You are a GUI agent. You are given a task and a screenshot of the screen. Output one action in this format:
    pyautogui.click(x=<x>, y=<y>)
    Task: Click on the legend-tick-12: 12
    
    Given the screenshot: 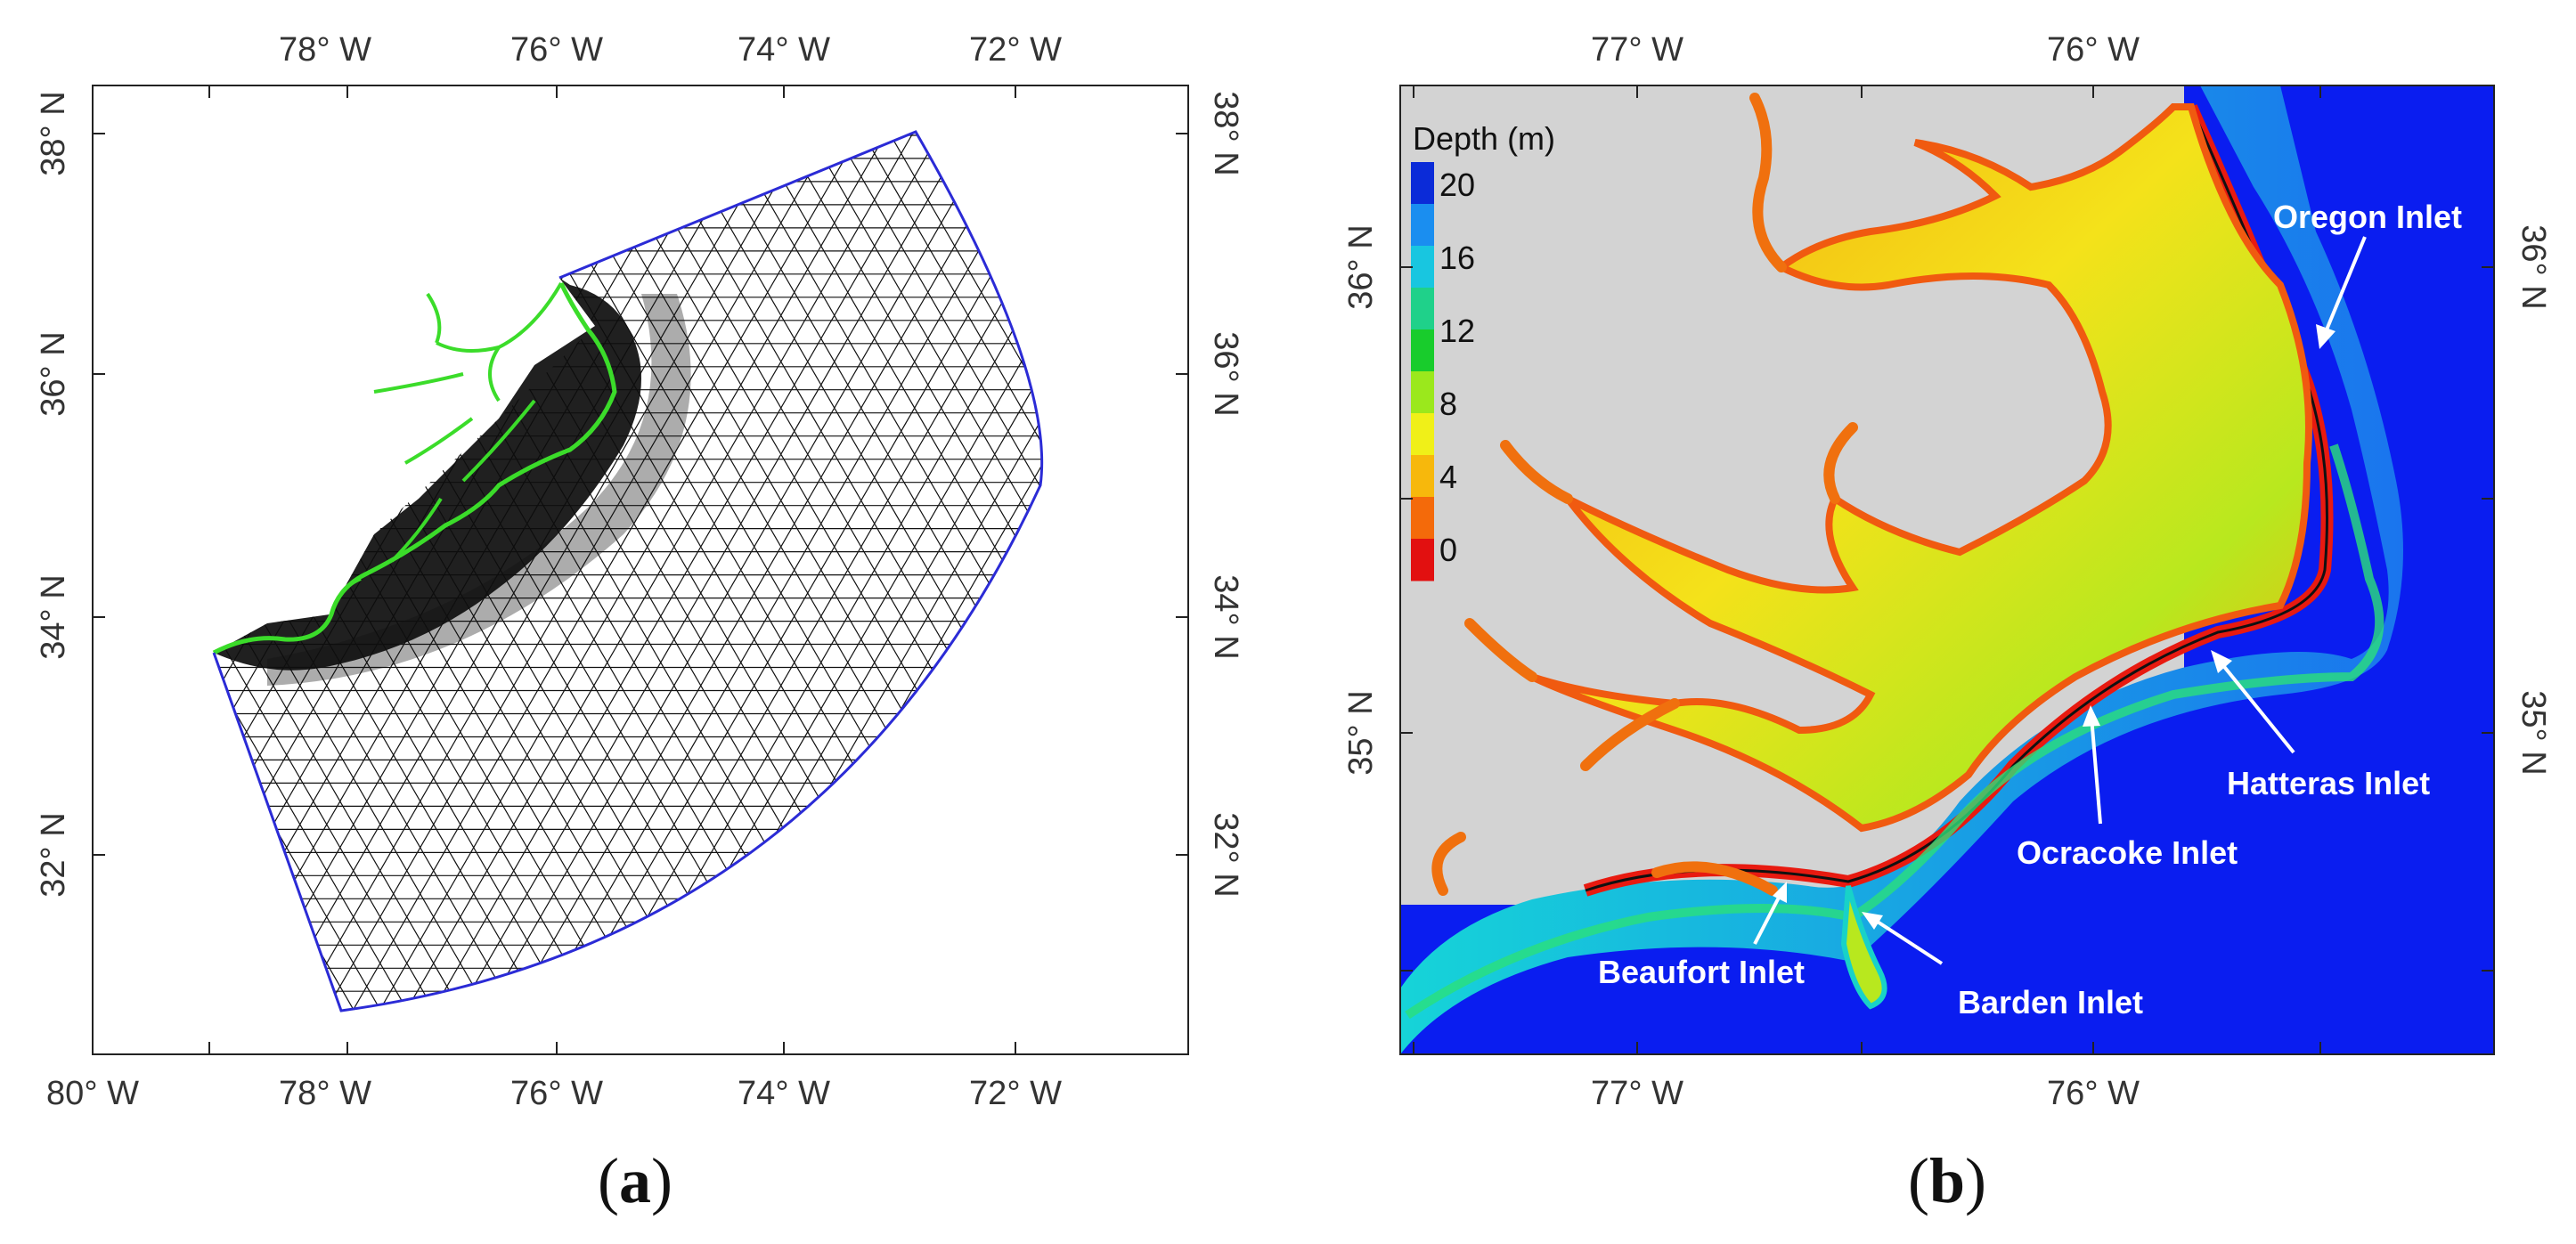 What is the action you would take?
    pyautogui.click(x=1457, y=331)
    